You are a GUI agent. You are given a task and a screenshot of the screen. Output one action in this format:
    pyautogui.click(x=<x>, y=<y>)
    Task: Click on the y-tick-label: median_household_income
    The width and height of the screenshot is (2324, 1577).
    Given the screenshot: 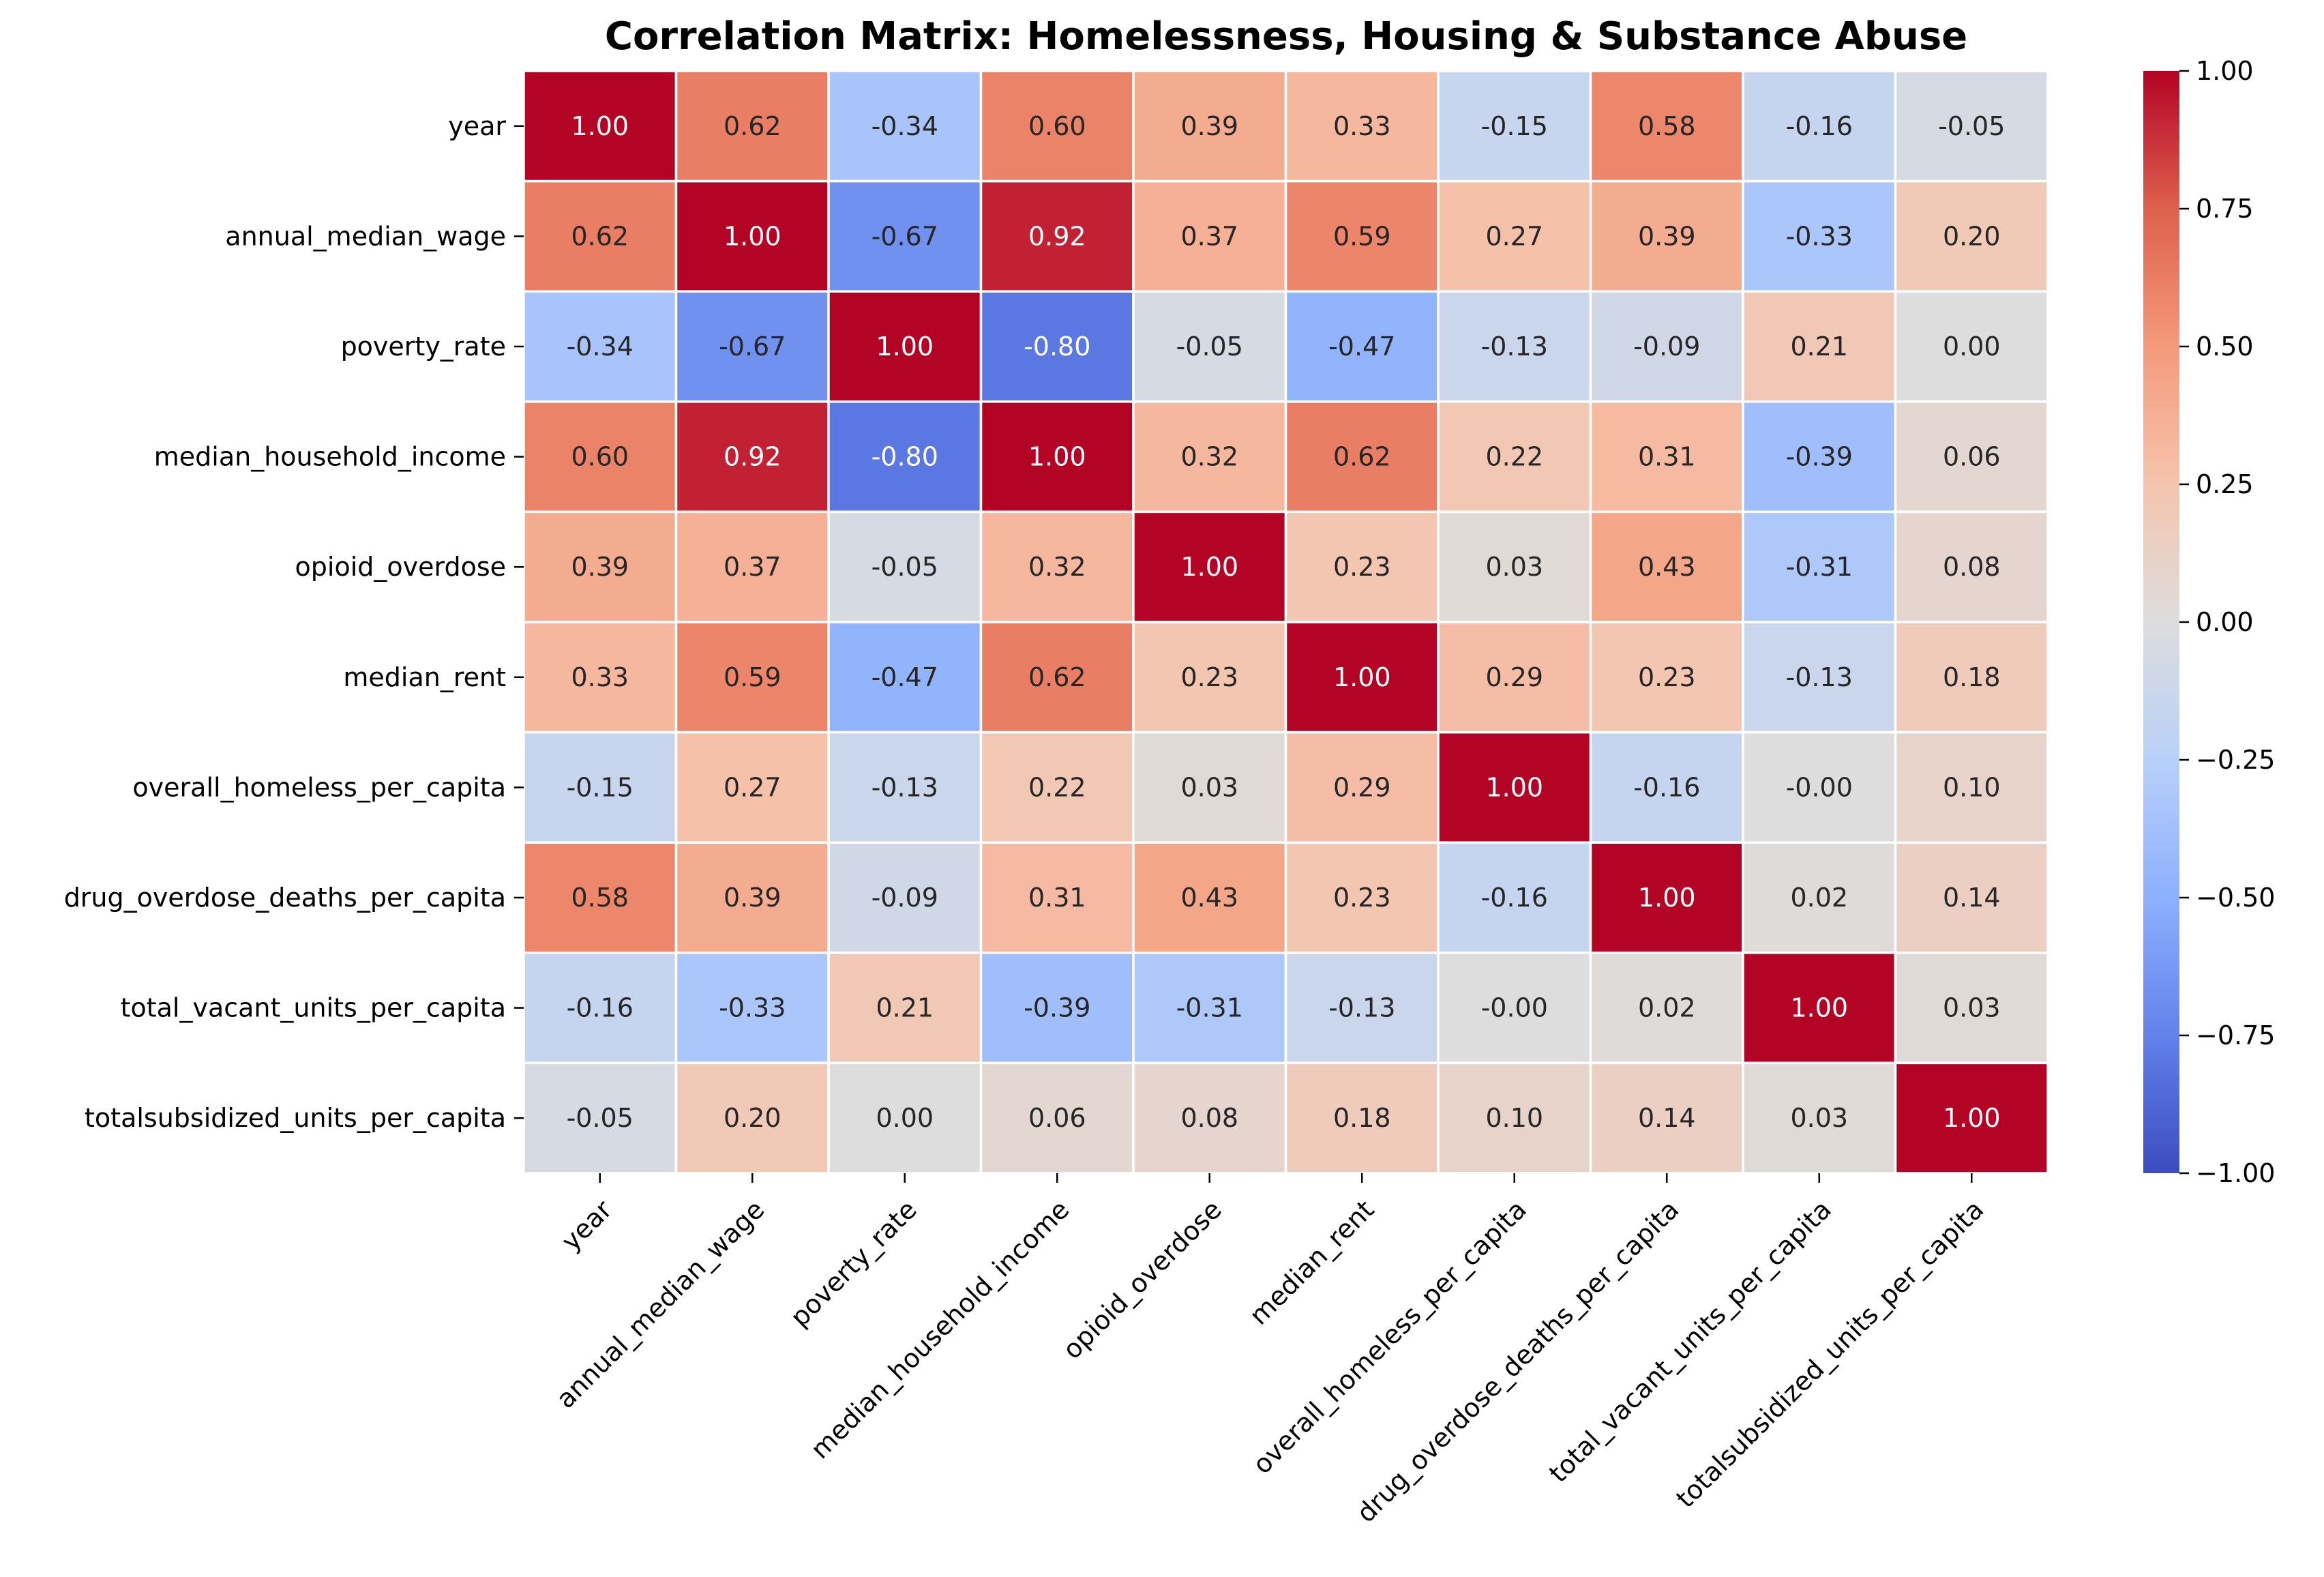 What is the action you would take?
    pyautogui.click(x=330, y=457)
    